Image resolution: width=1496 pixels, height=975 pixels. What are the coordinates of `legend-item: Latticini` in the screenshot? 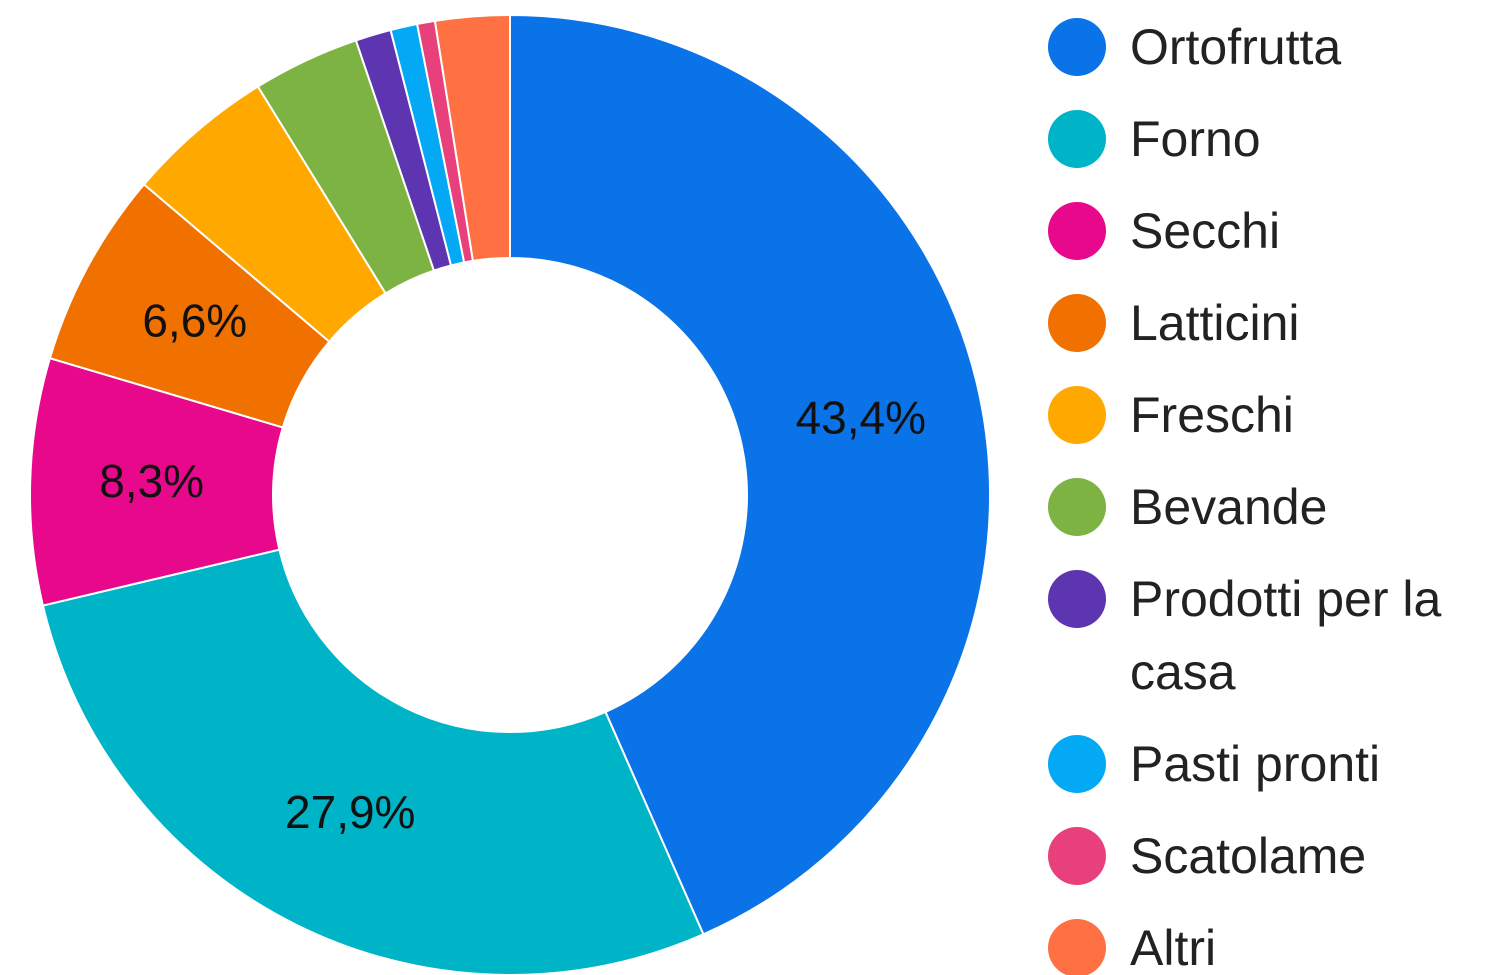 It's located at (1268, 323).